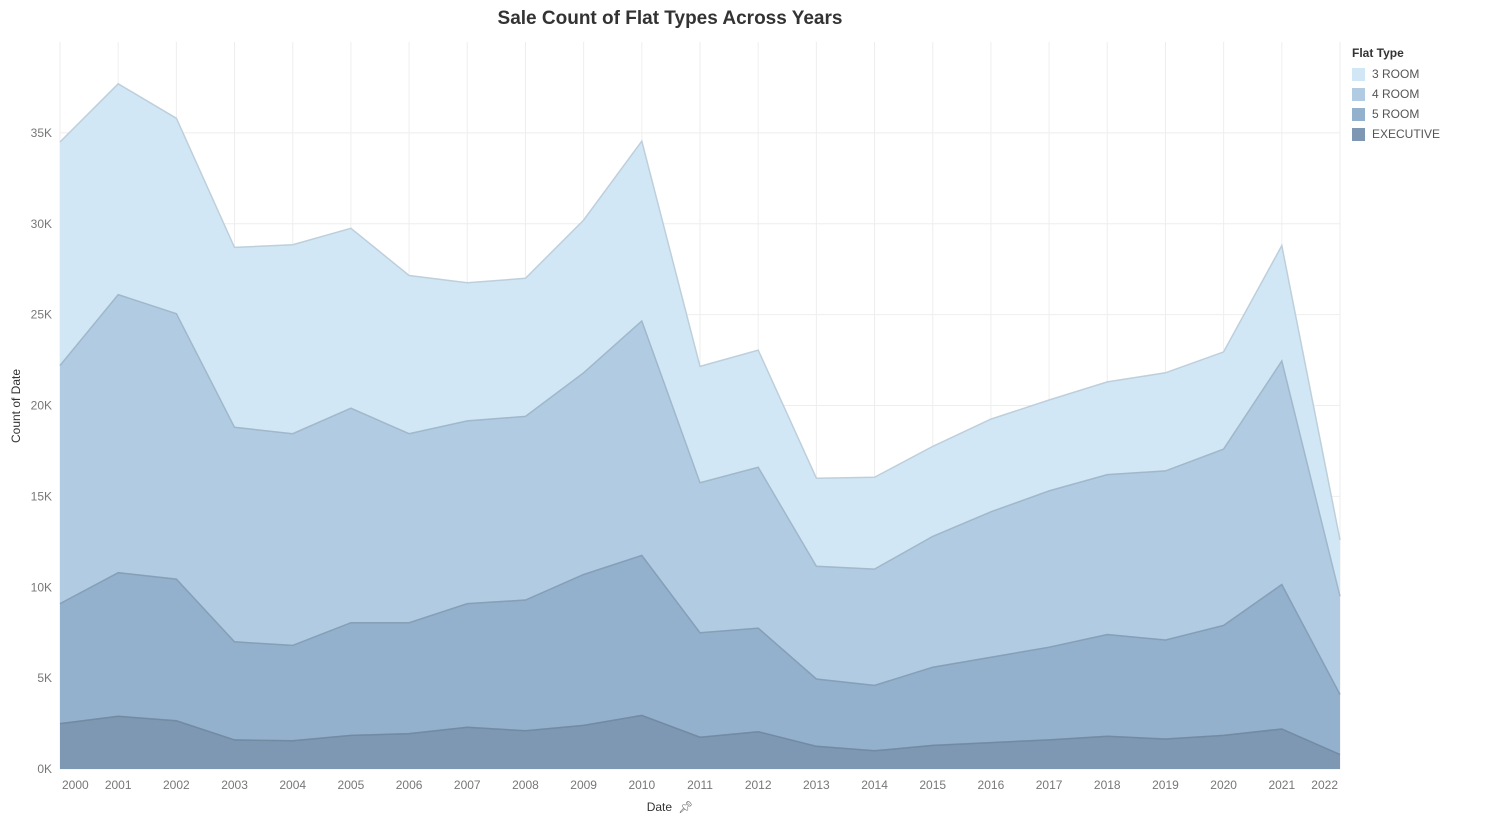 This screenshot has width=1491, height=824. What do you see at coordinates (816, 785) in the screenshot?
I see `x-tick-label: 2013` at bounding box center [816, 785].